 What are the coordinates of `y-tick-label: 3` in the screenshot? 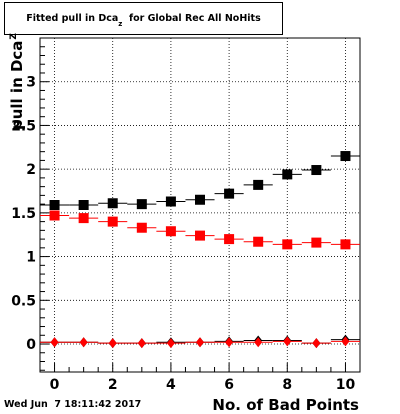 It's located at (31, 83).